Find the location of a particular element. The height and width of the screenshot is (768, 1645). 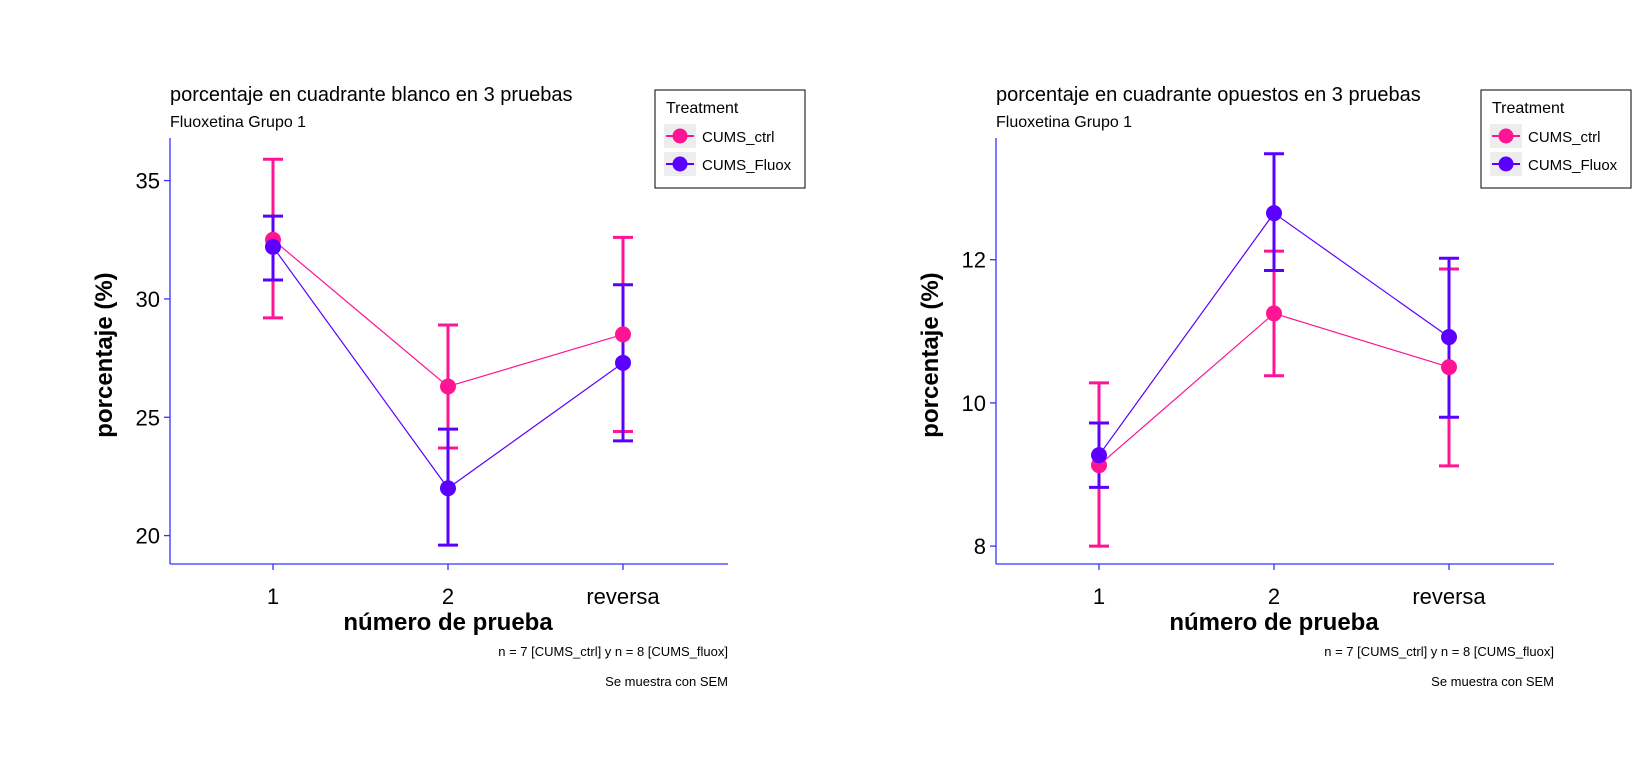

y-tick-label: 10 is located at coordinates (974, 403).